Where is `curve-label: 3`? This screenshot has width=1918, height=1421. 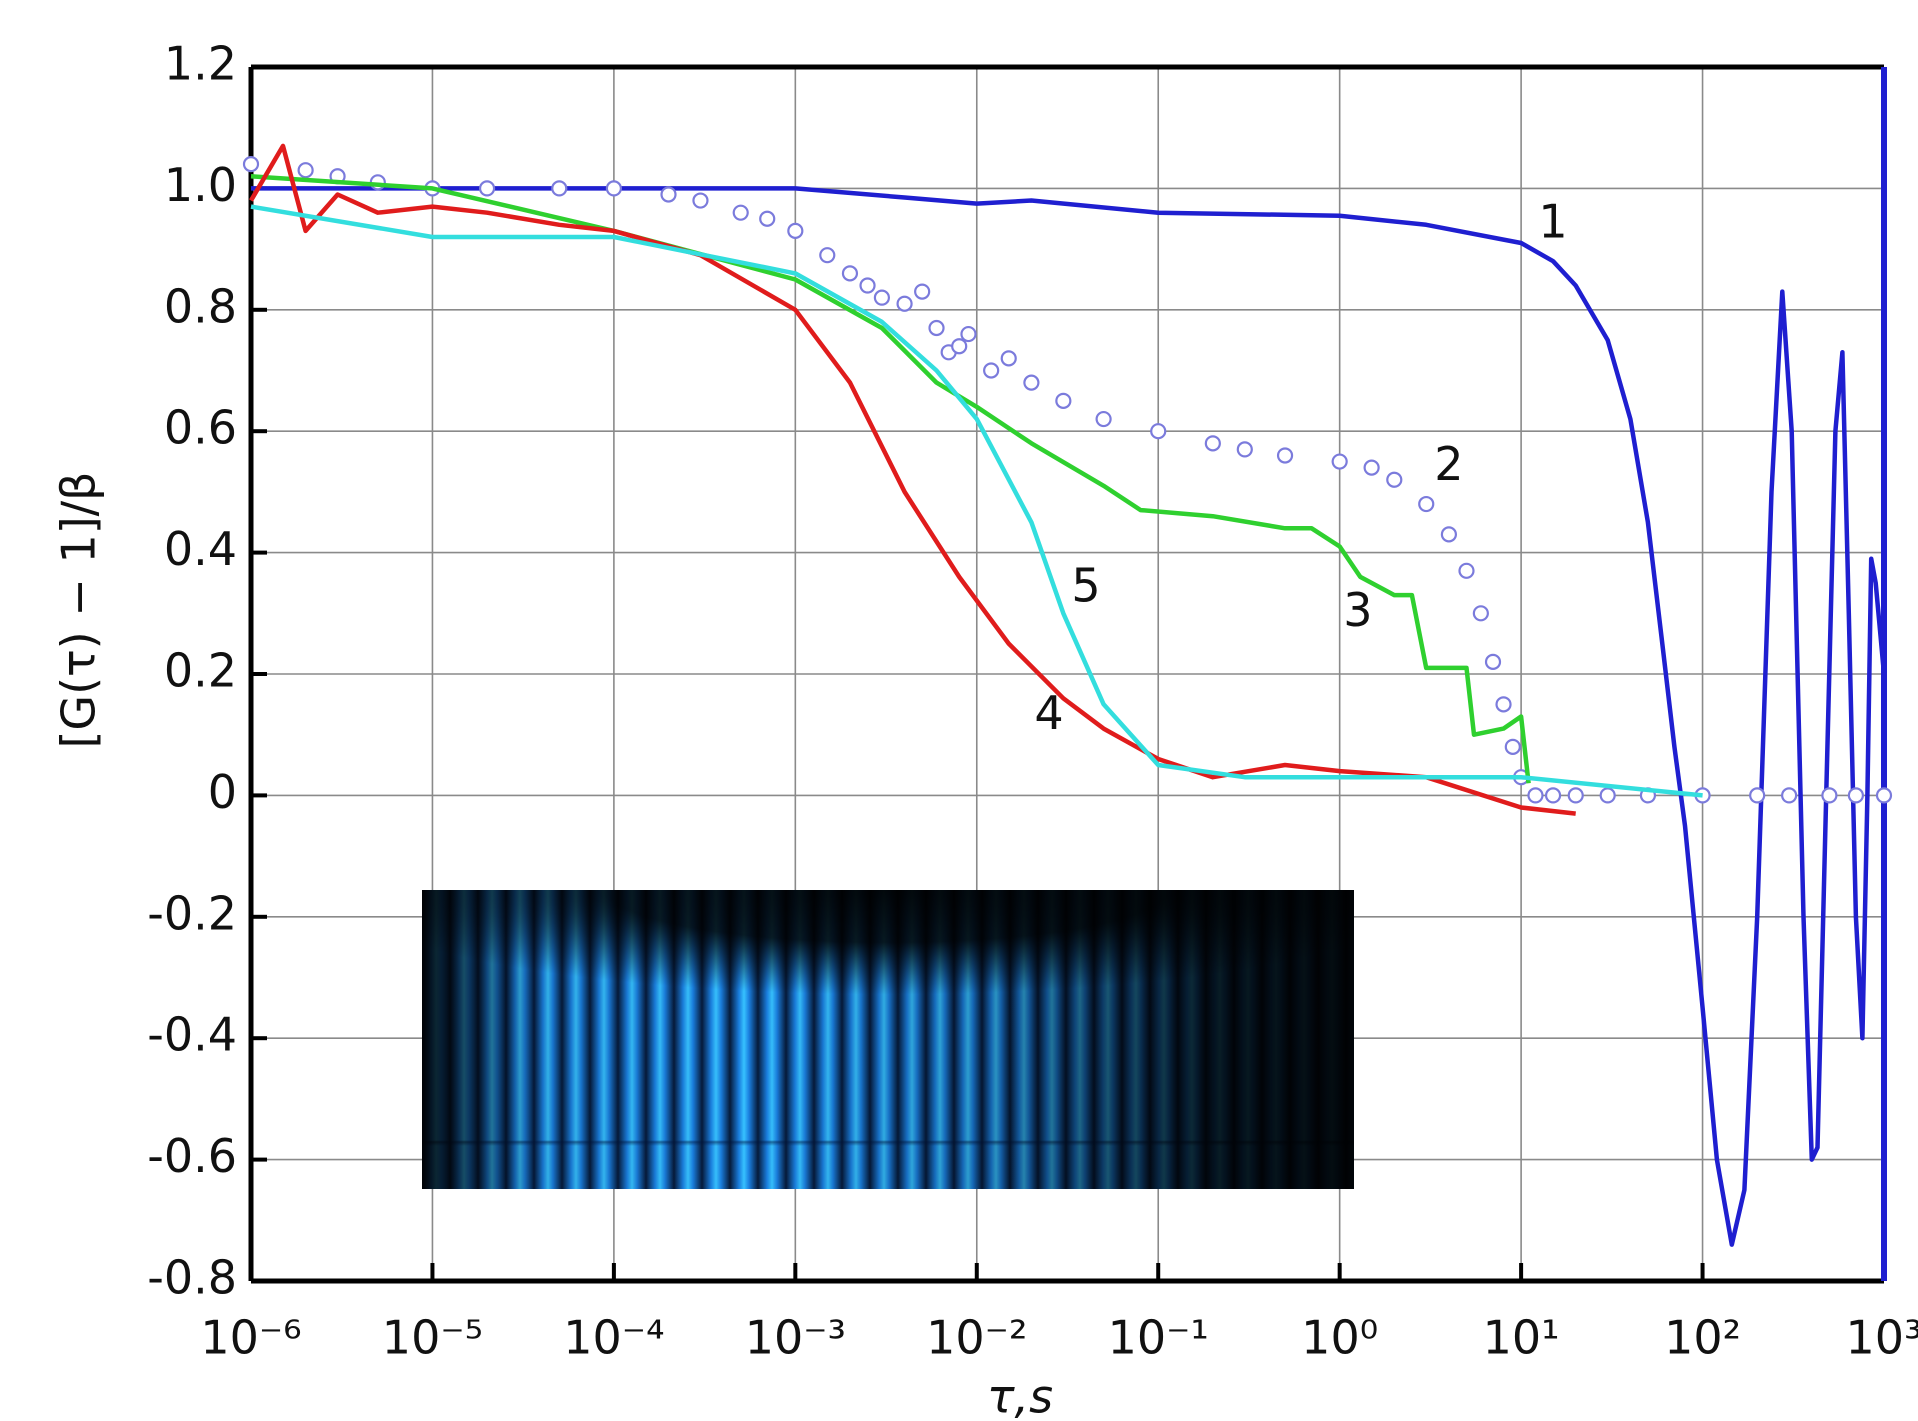
curve-label: 3 is located at coordinates (1357, 610).